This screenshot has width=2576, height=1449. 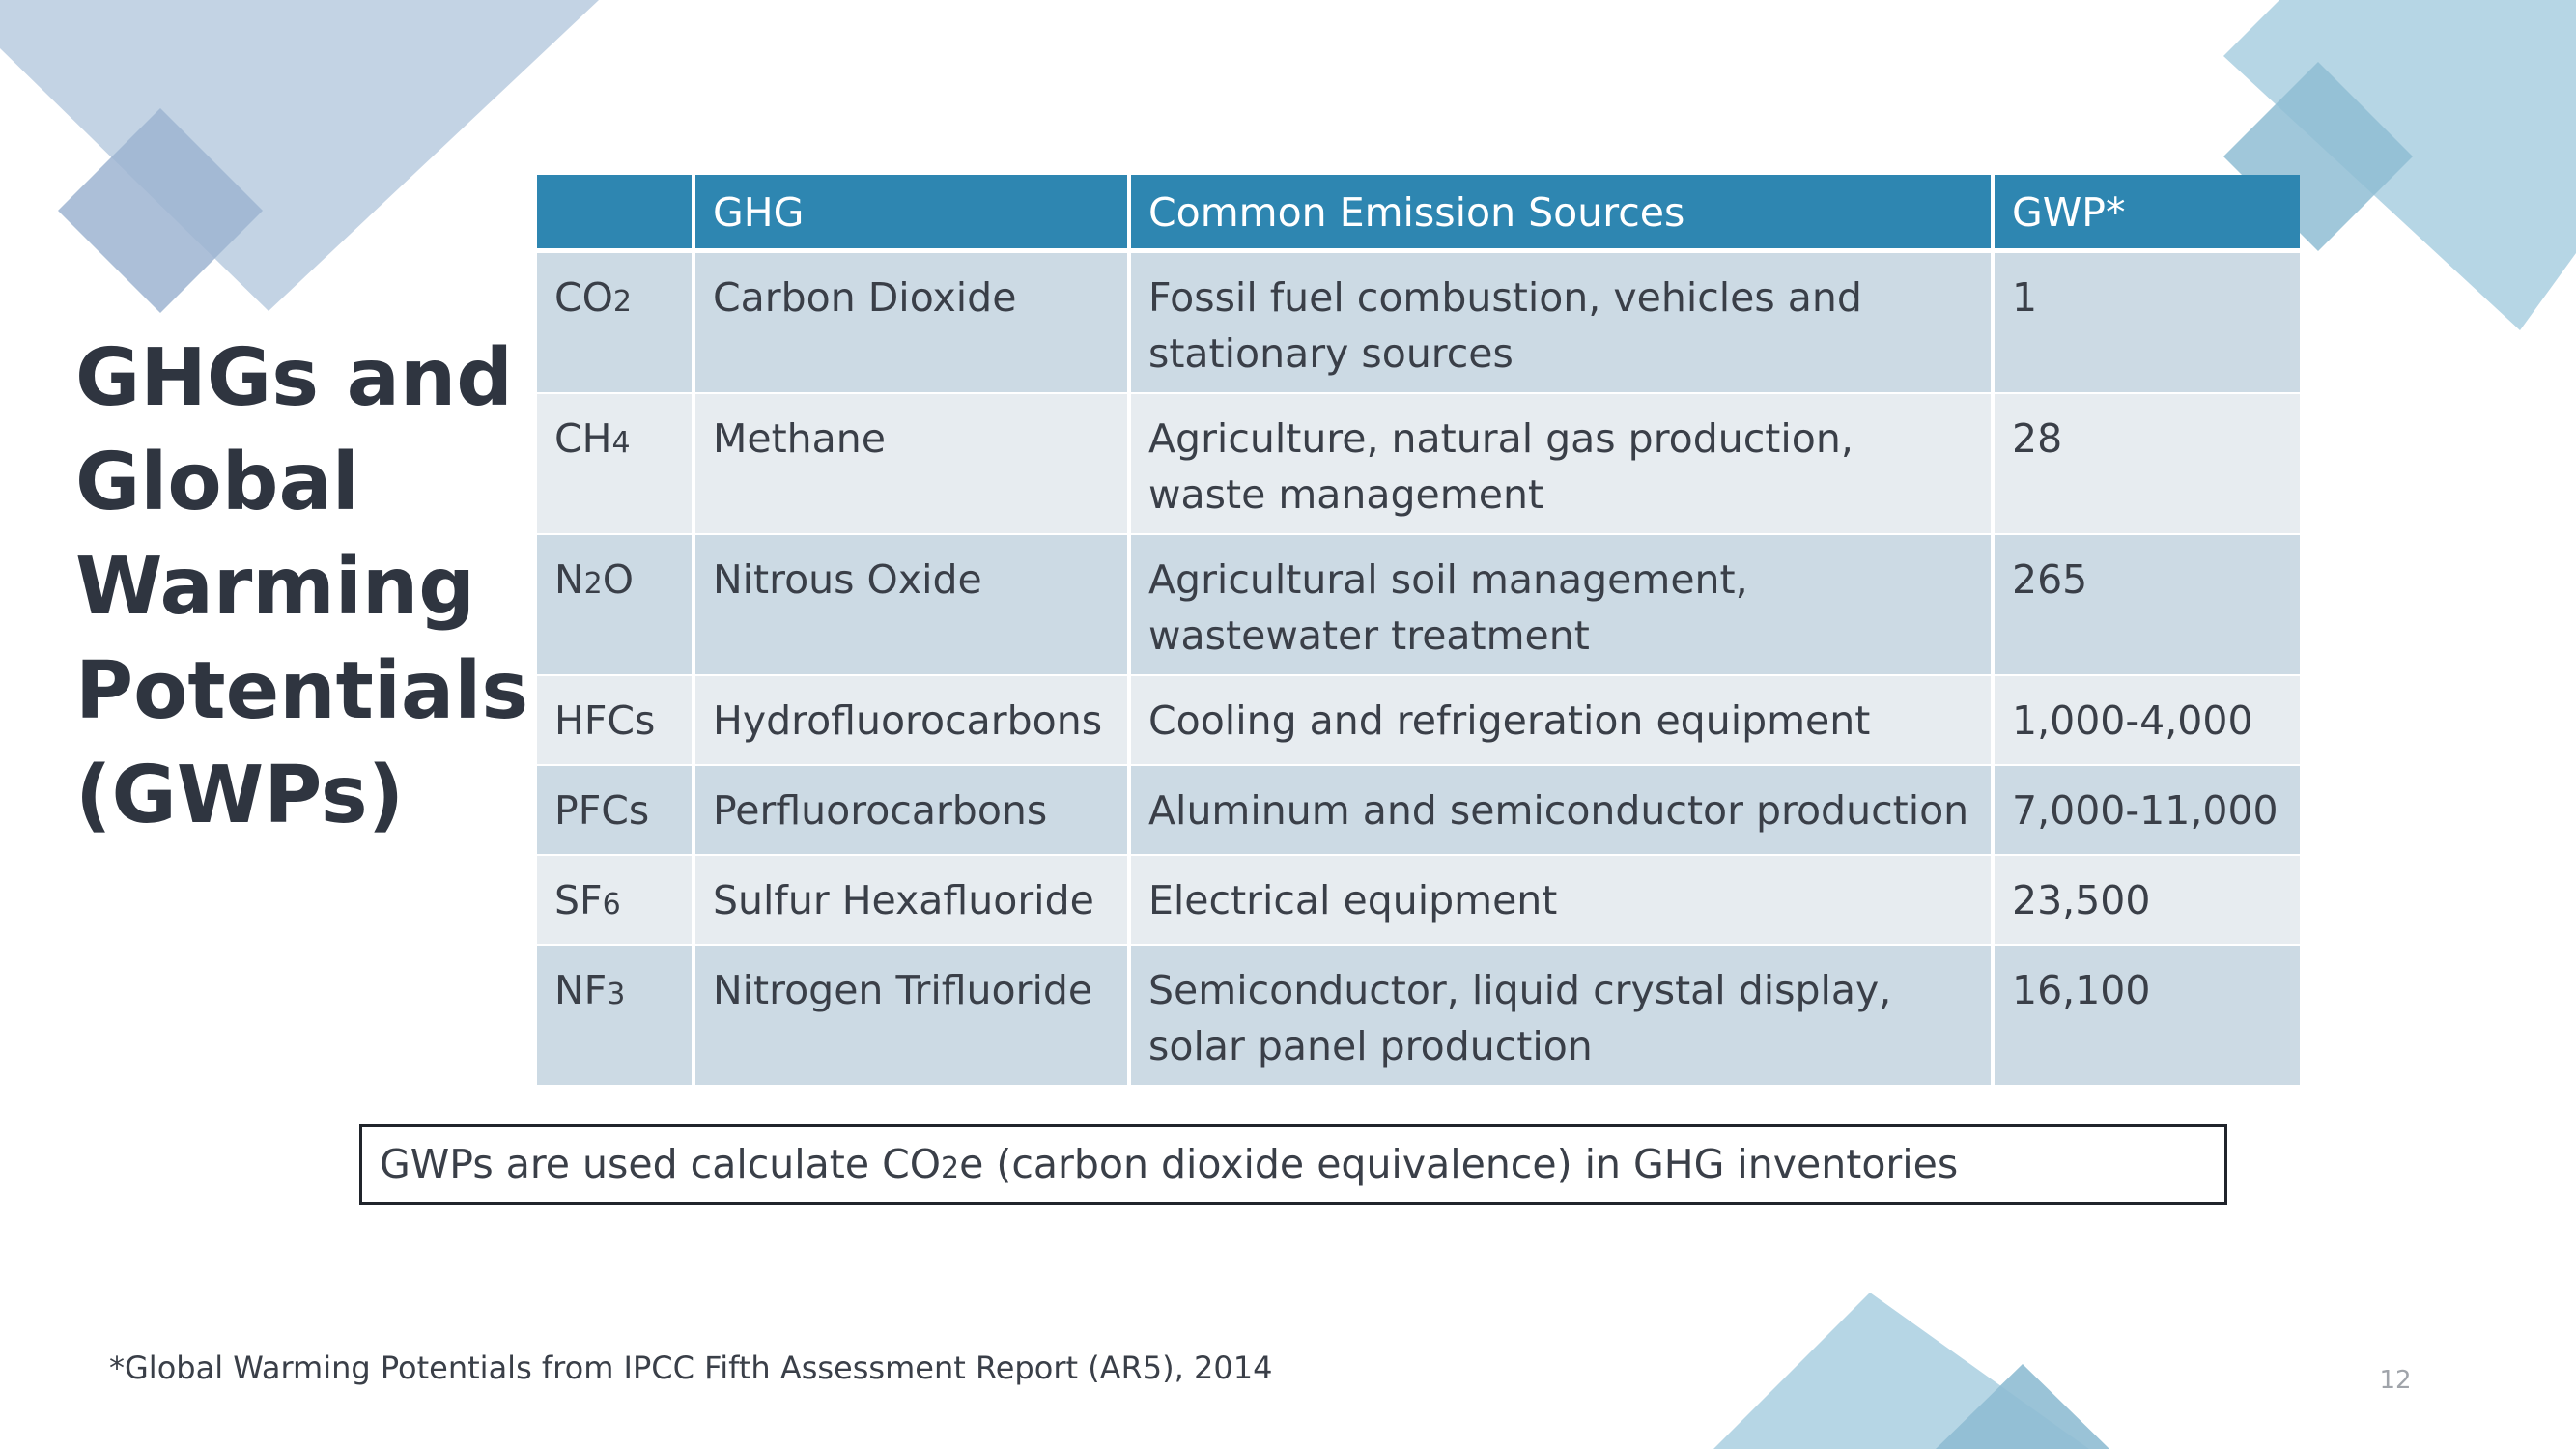 I want to click on header-ghg: GHG, so click(x=911, y=214).